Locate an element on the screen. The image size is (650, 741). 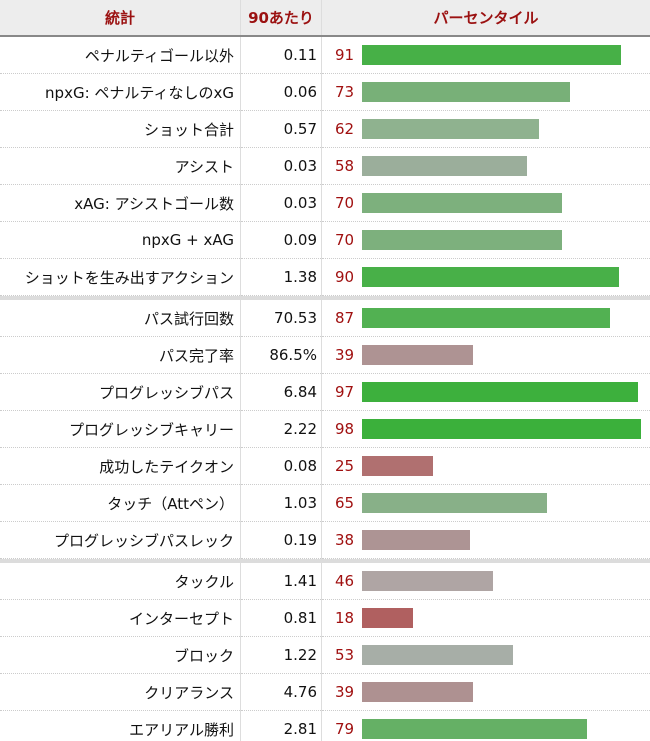
per90-value: 1.03 is located at coordinates (281, 503).